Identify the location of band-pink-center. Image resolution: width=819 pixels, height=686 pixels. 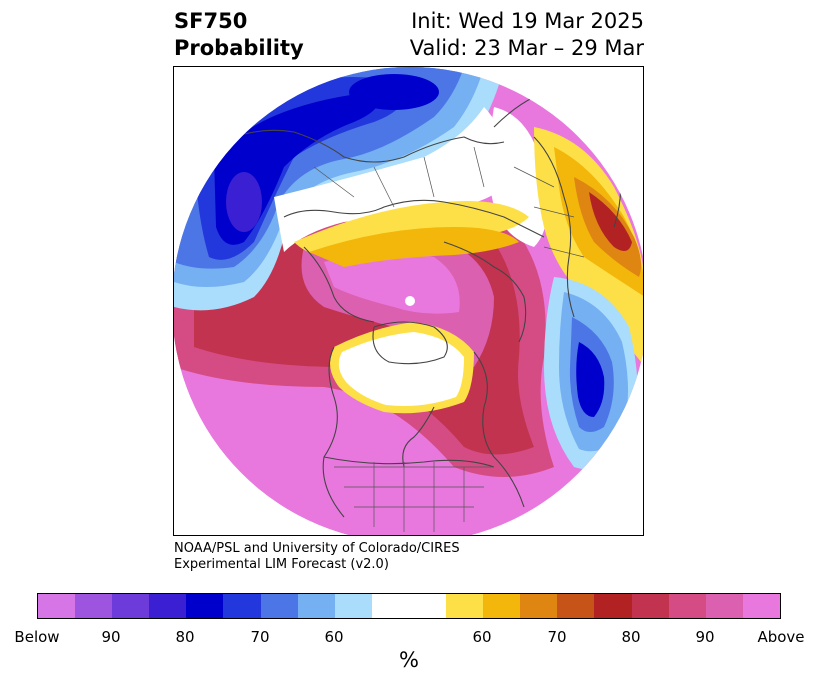
(392, 283).